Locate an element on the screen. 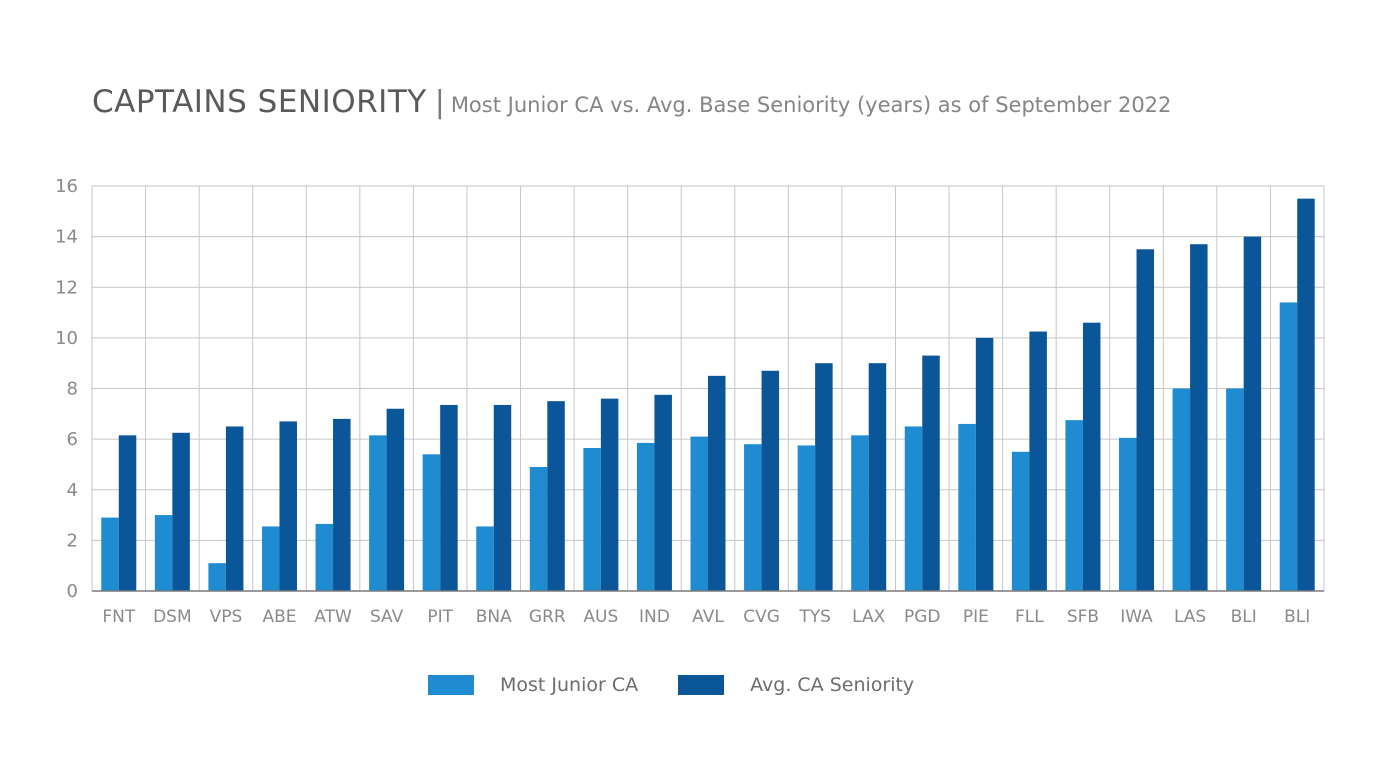 The width and height of the screenshot is (1380, 780). y-tick-label-12: 12 is located at coordinates (66, 287).